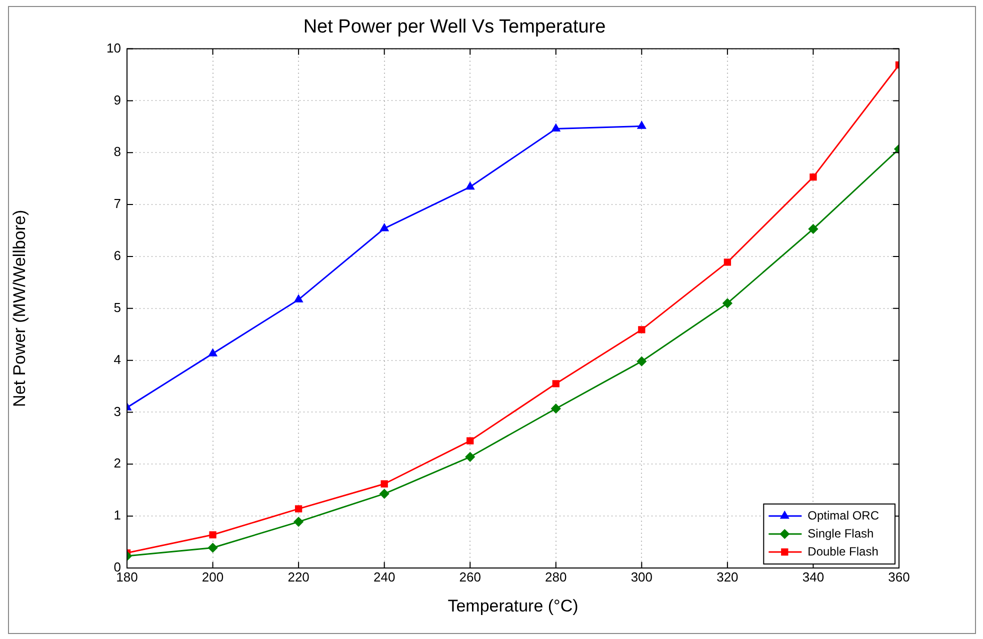  Describe the element at coordinates (213, 576) in the screenshot. I see `x-tick-label: 200` at that location.